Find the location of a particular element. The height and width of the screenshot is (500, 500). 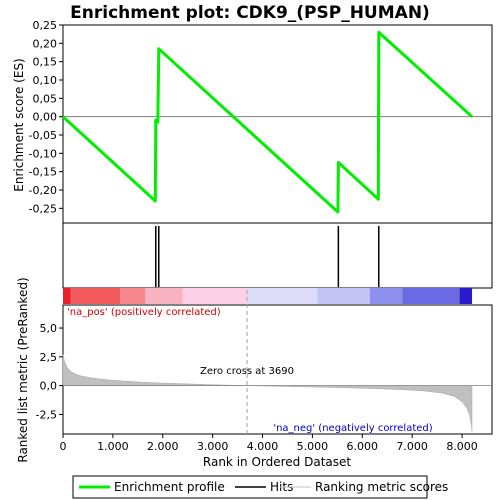

x-tick-label: 1.000 is located at coordinates (113, 446).